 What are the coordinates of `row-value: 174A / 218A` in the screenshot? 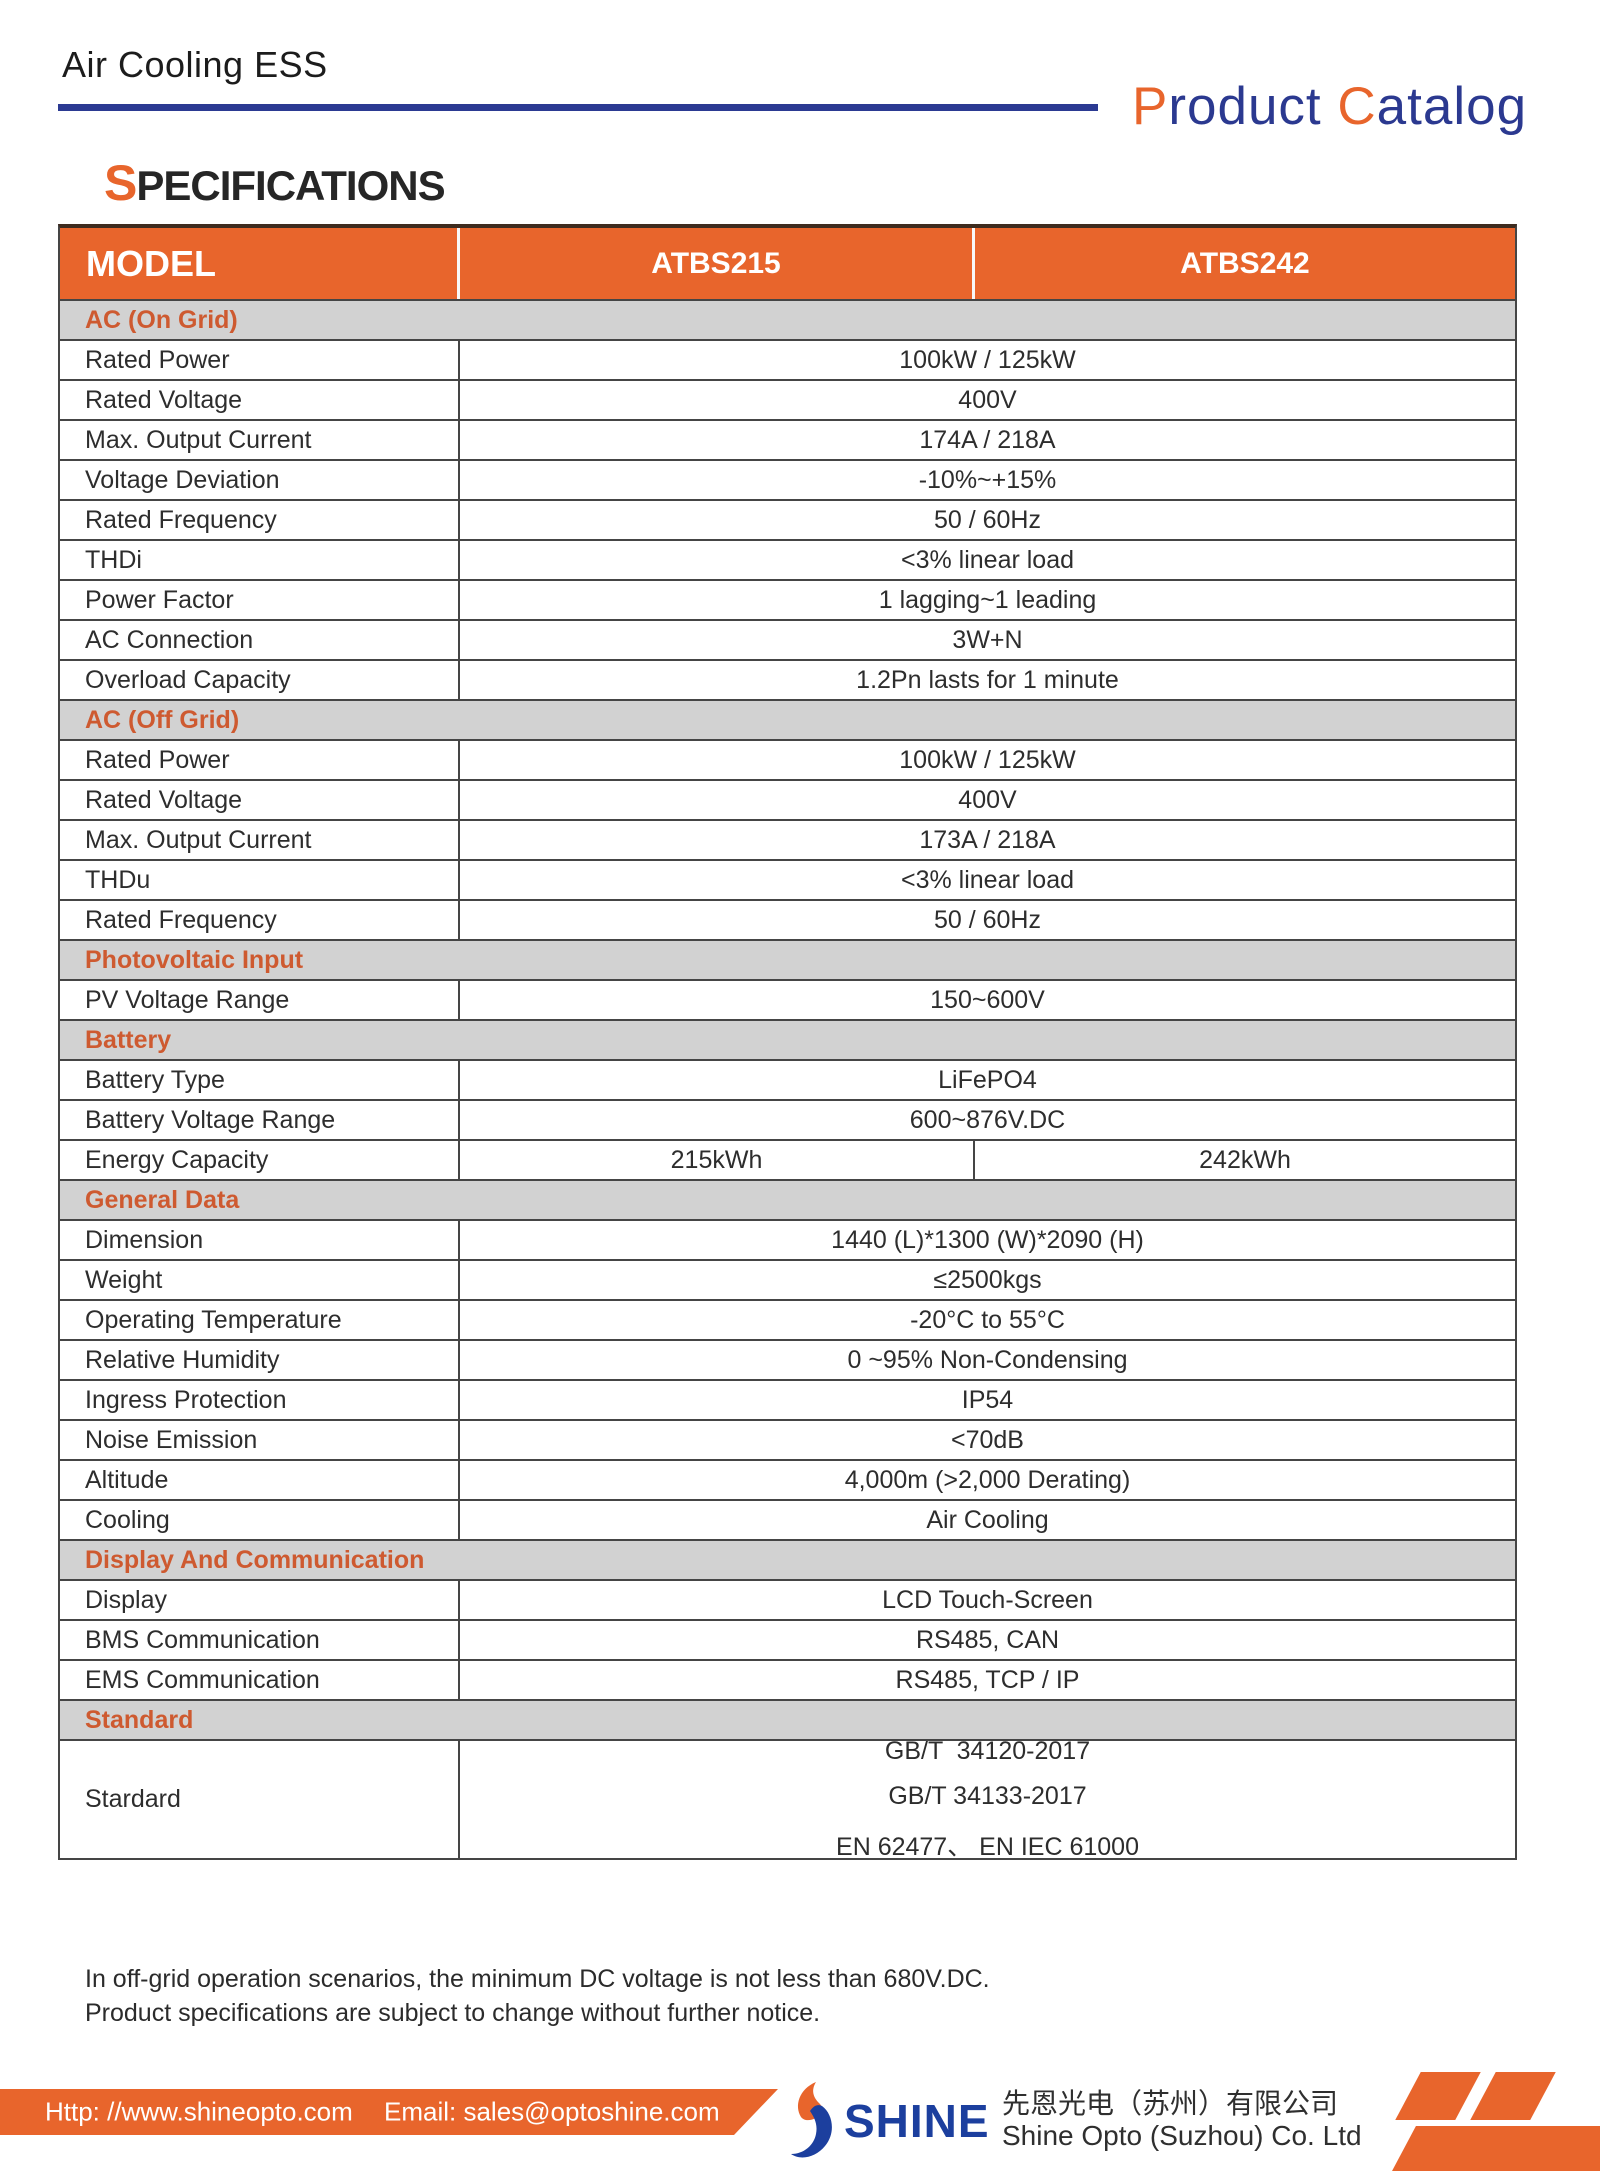 It's located at (987, 439).